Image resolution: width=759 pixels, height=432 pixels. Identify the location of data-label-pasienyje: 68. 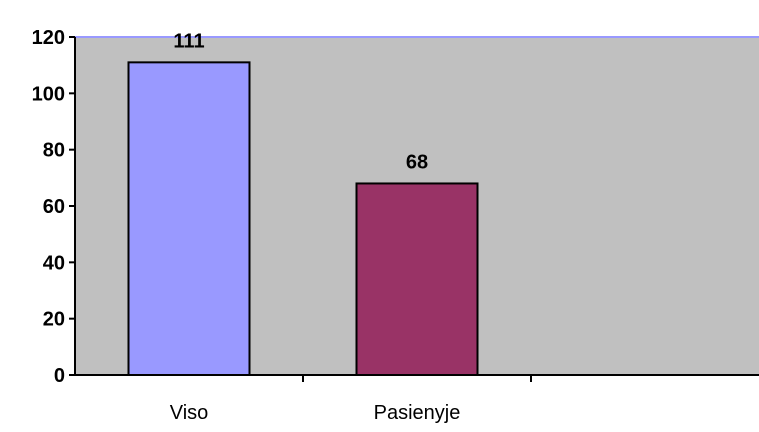
(417, 162).